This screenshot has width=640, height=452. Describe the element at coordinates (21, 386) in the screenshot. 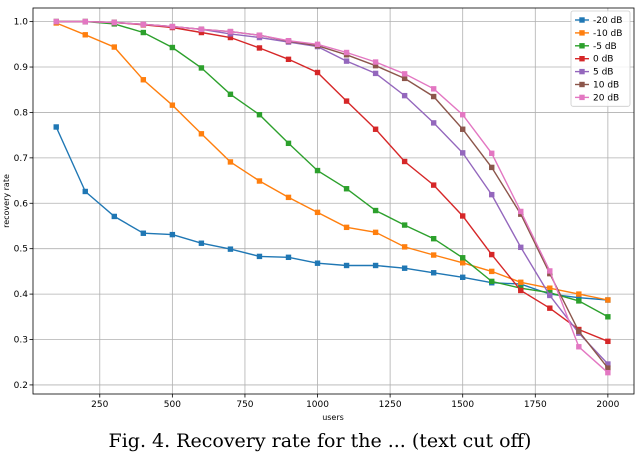

I see `y-tick-label: 0.2` at that location.